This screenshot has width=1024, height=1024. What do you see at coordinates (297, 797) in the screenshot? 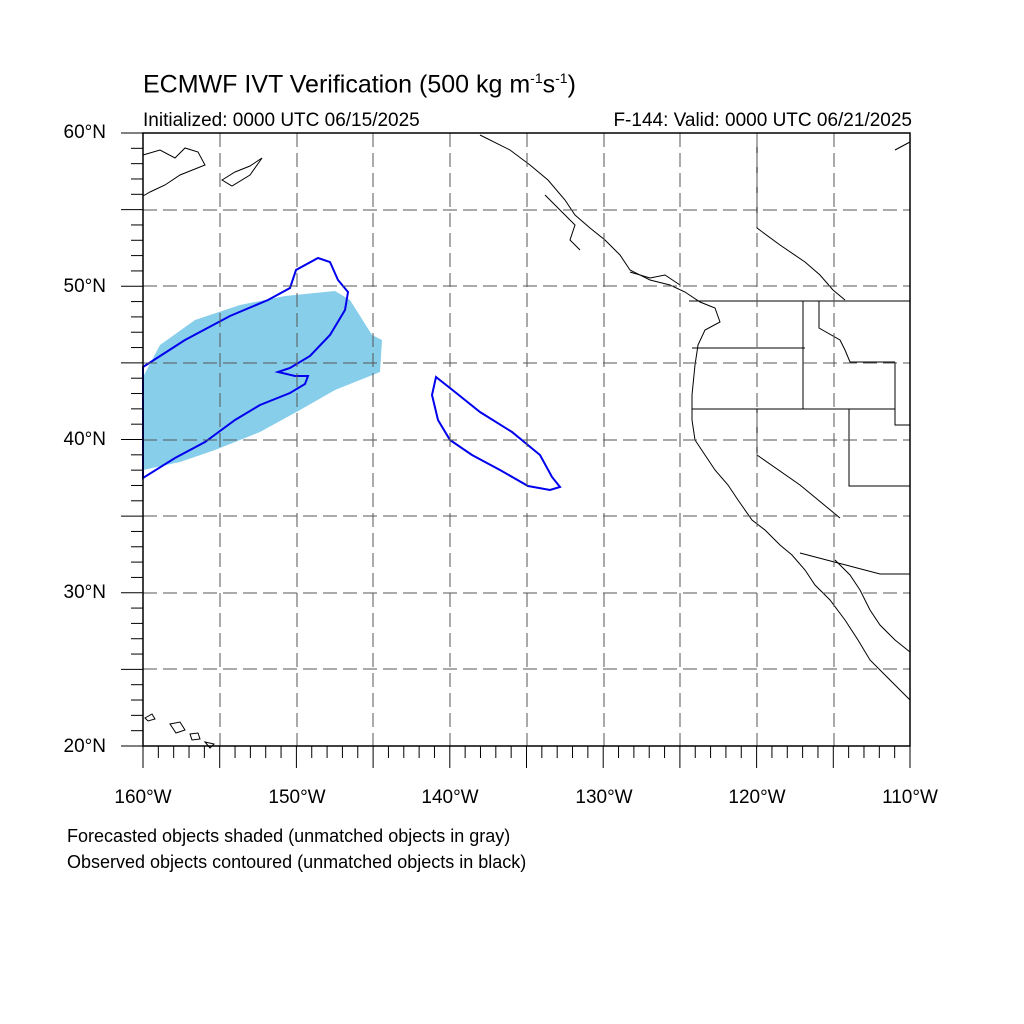
I see `lon-label-150w: 150°W` at bounding box center [297, 797].